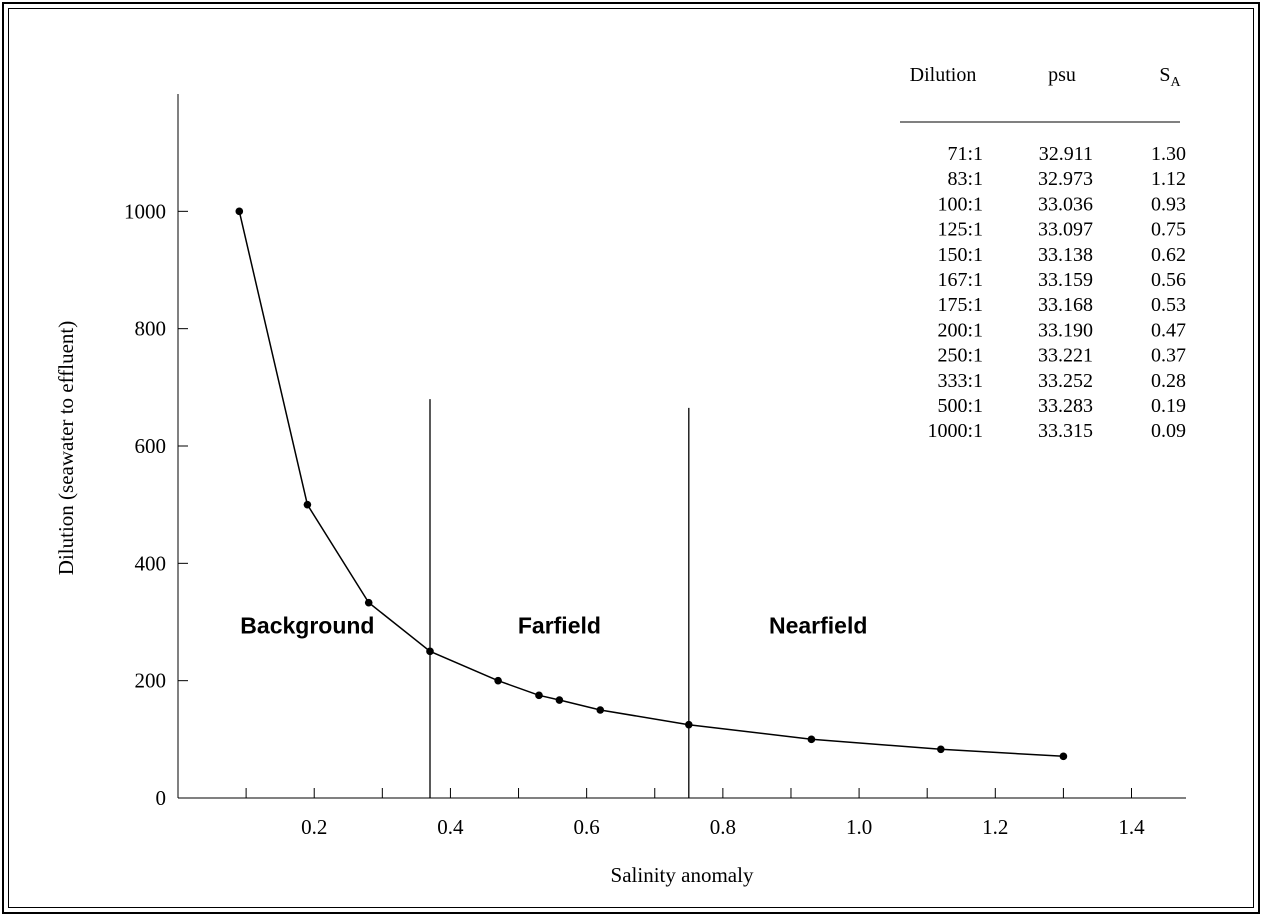 Image resolution: width=1266 pixels, height=920 pixels. Describe the element at coordinates (1168, 154) in the screenshot. I see `table-cell-sa: 1.30` at that location.